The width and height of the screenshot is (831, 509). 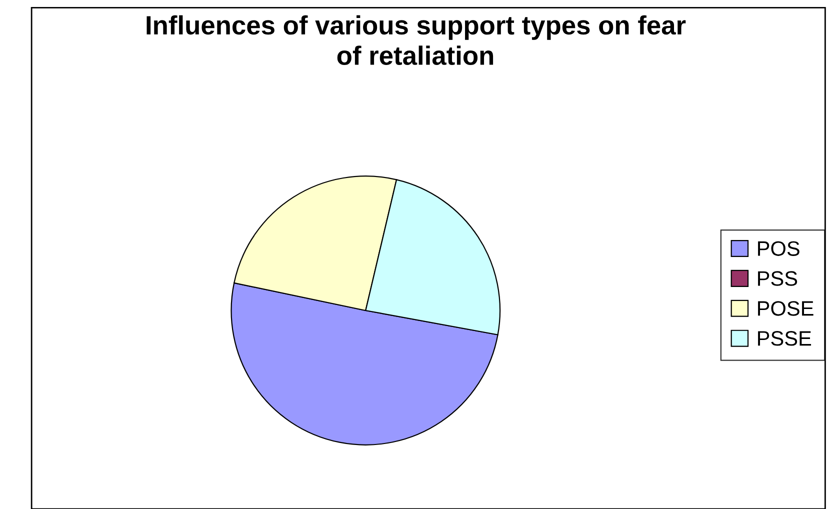 I want to click on chart-title: Influences of various support types on fear of retaliation, so click(x=416, y=40).